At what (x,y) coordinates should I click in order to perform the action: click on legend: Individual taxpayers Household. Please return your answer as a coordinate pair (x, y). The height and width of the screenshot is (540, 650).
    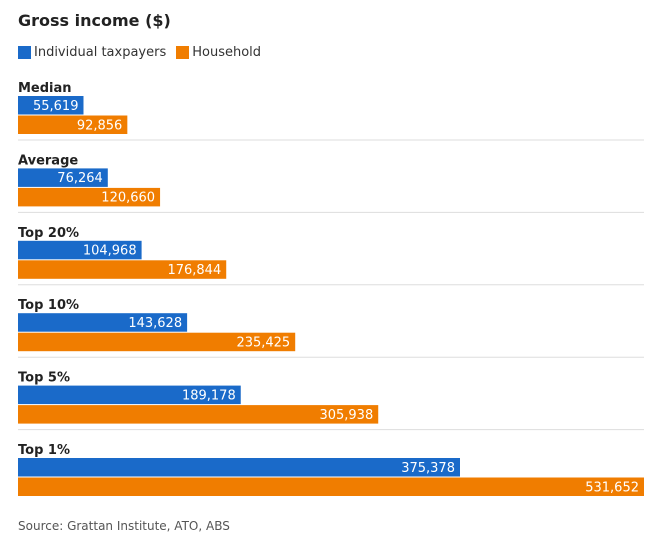
    Looking at the image, I should click on (144, 52).